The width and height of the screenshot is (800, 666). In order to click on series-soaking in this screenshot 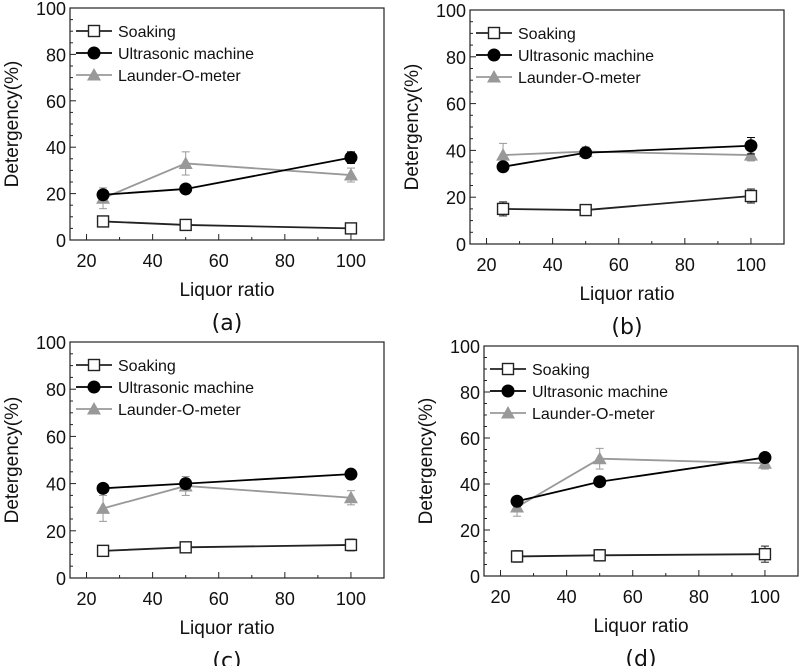, I will do `click(227, 225)`.